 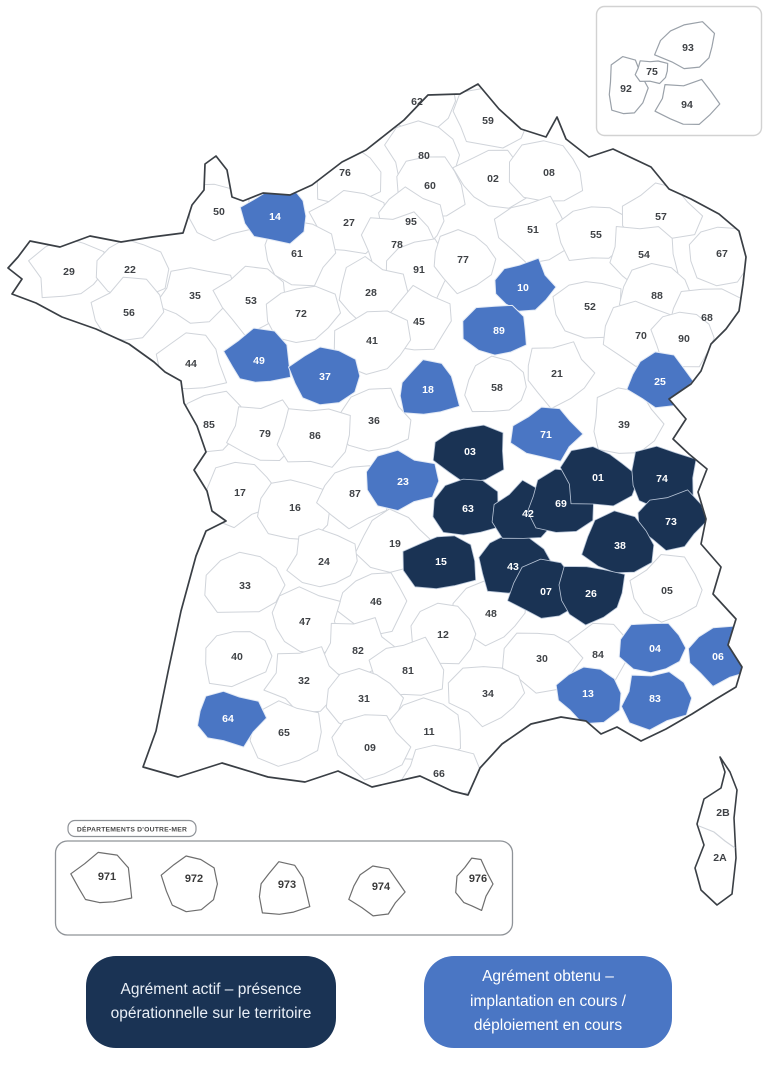 I want to click on dept-85-label: 85, so click(x=209, y=425).